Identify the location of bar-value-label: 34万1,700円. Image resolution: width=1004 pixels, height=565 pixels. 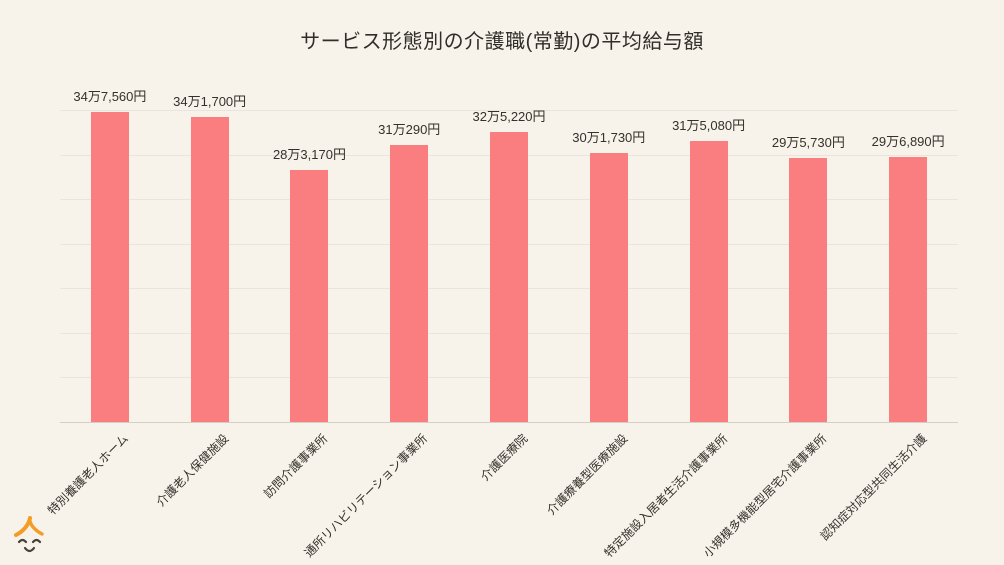
(210, 101).